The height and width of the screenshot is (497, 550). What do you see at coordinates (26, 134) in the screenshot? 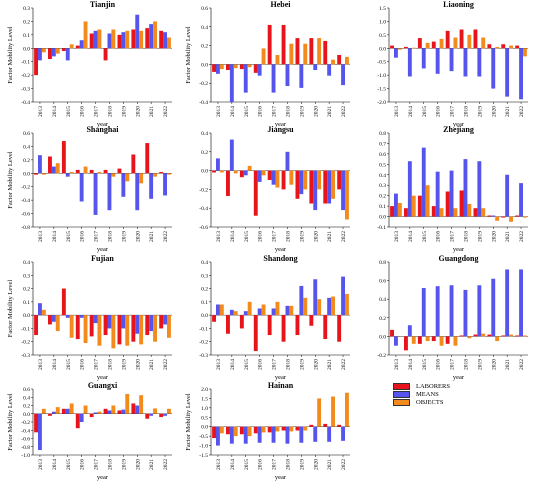
I see `y-tick-label: 0.6` at bounding box center [26, 134].